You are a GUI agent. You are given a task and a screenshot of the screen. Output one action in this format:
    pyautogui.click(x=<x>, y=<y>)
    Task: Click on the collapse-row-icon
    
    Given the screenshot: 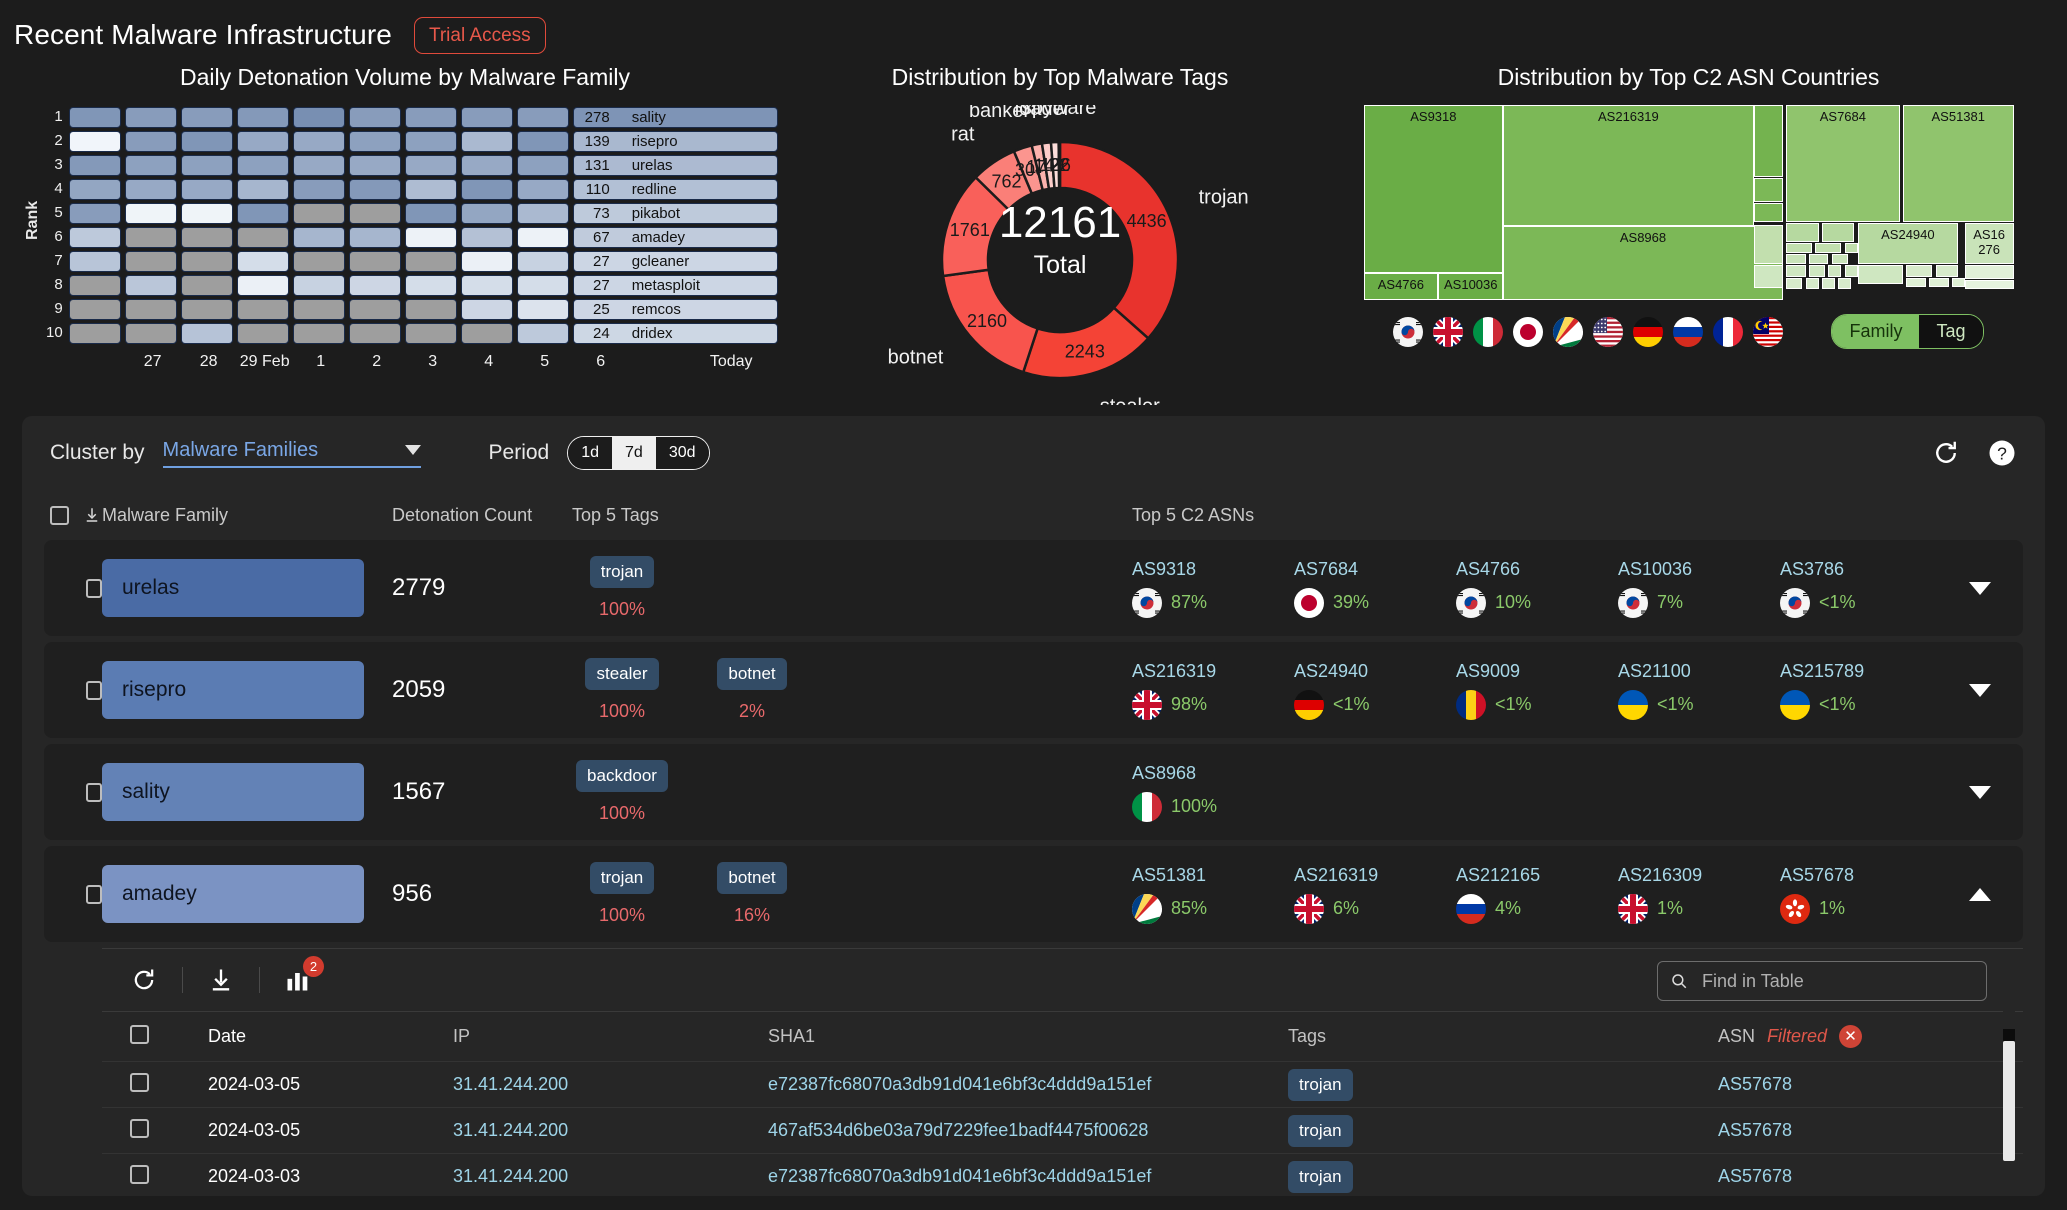 What is the action you would take?
    pyautogui.click(x=1980, y=894)
    